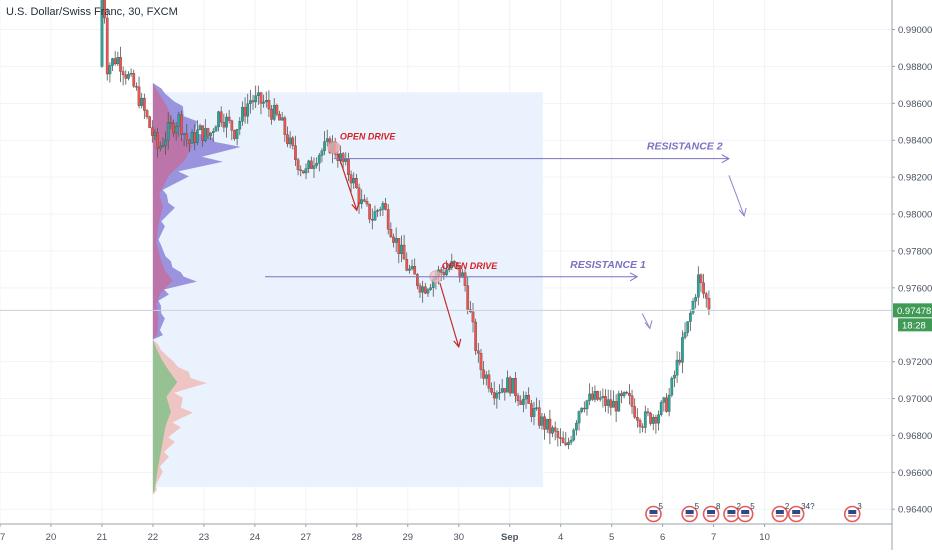 The width and height of the screenshot is (932, 555). I want to click on current-price-label: 0.97478, so click(914, 311).